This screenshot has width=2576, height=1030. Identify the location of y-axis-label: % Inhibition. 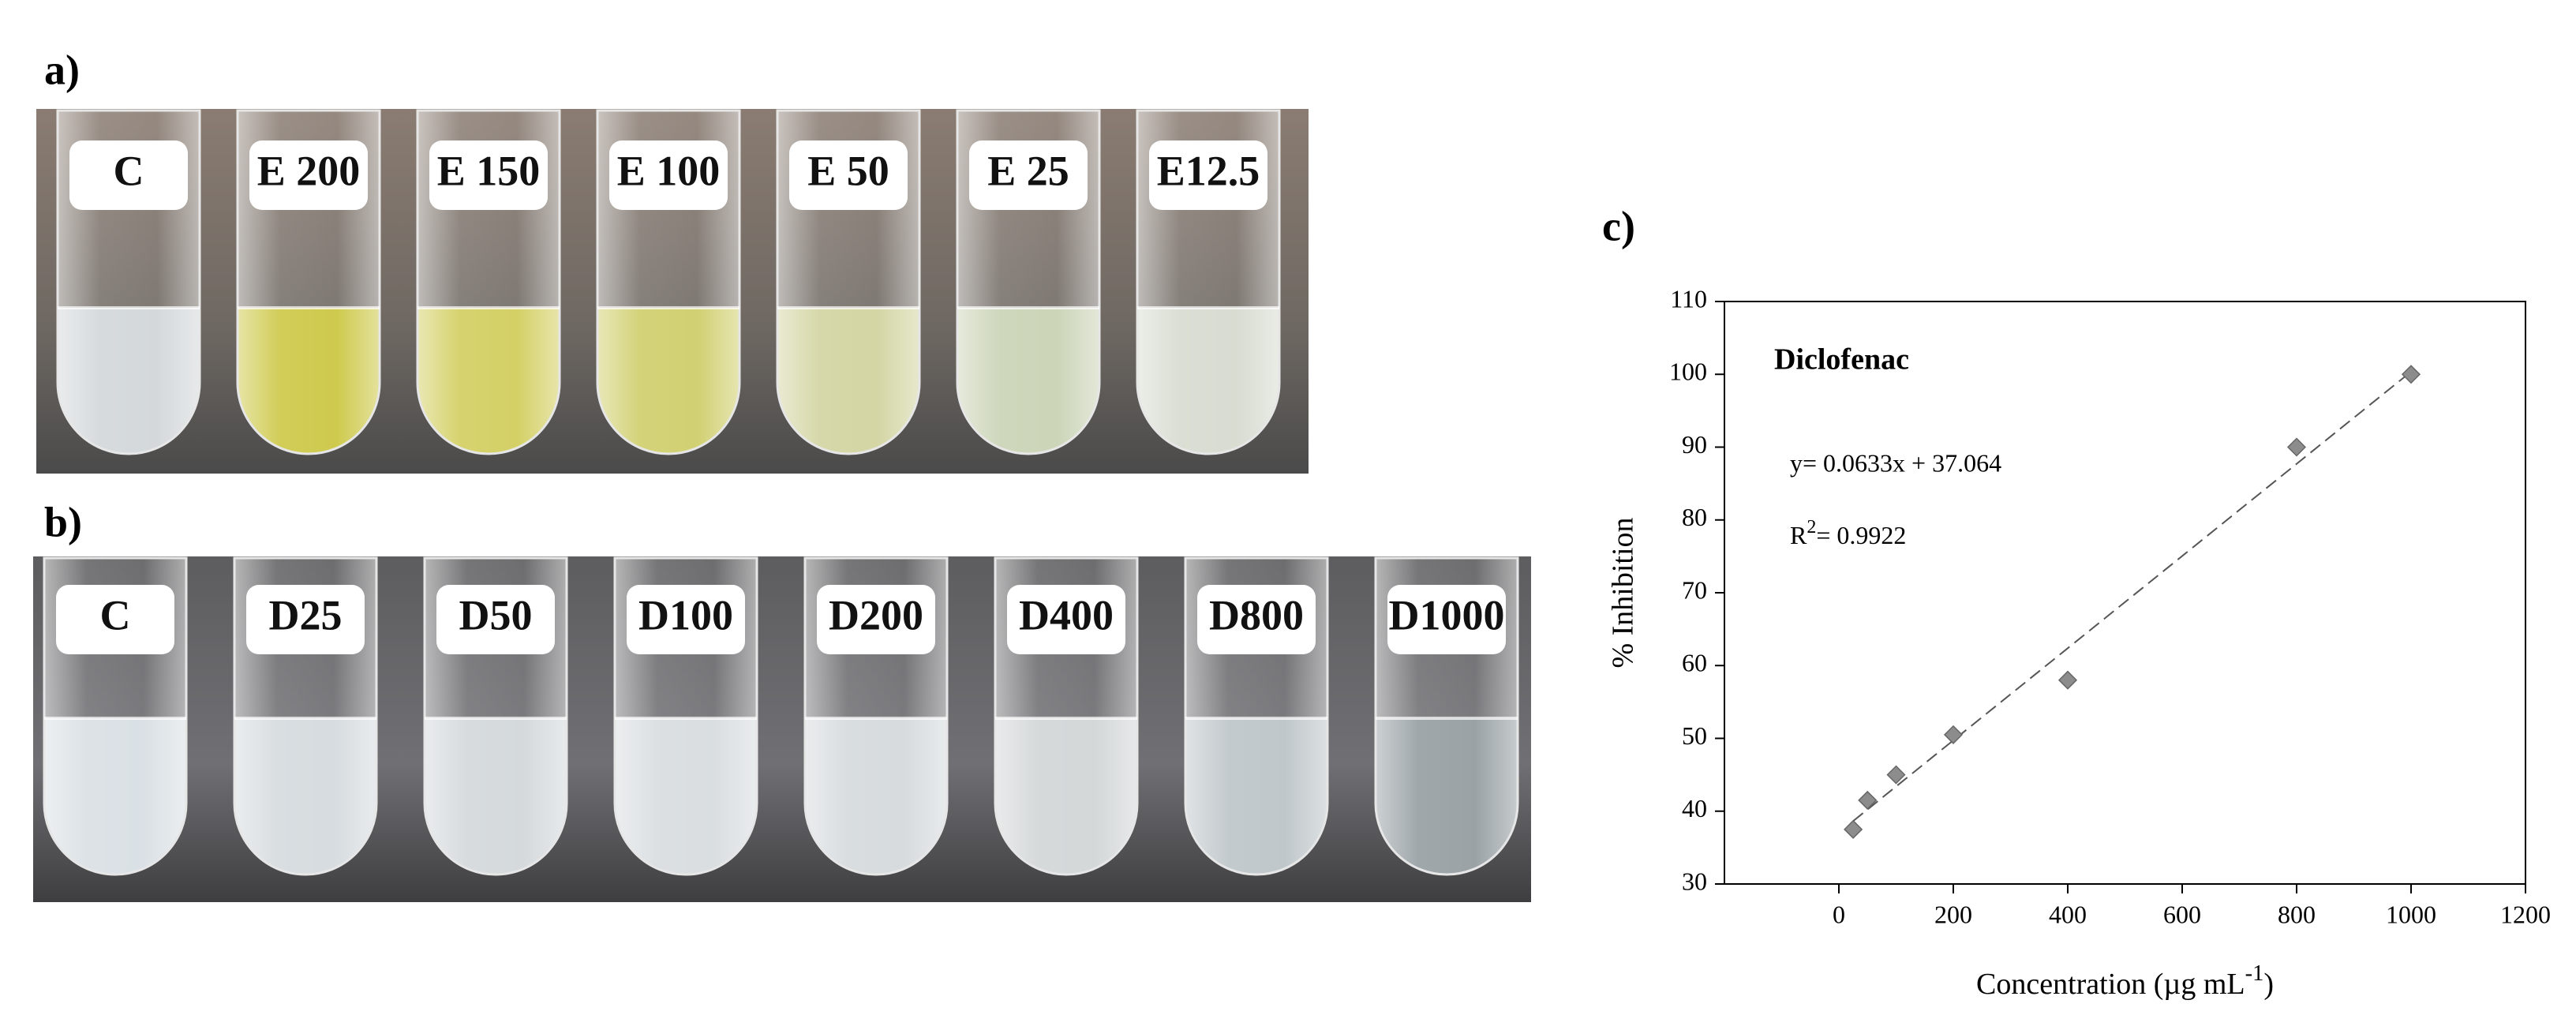
(1623, 593).